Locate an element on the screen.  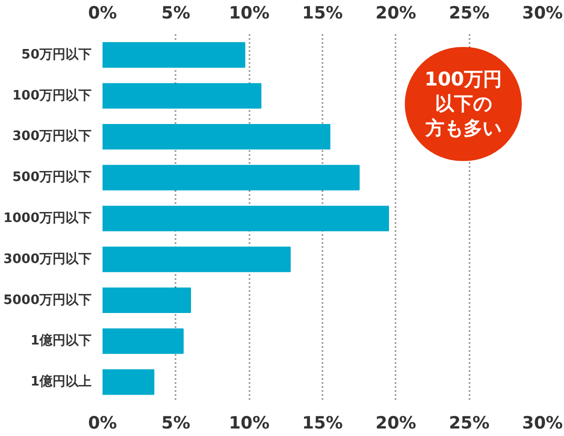
y-tick-label: 1億円以下 is located at coordinates (61, 340).